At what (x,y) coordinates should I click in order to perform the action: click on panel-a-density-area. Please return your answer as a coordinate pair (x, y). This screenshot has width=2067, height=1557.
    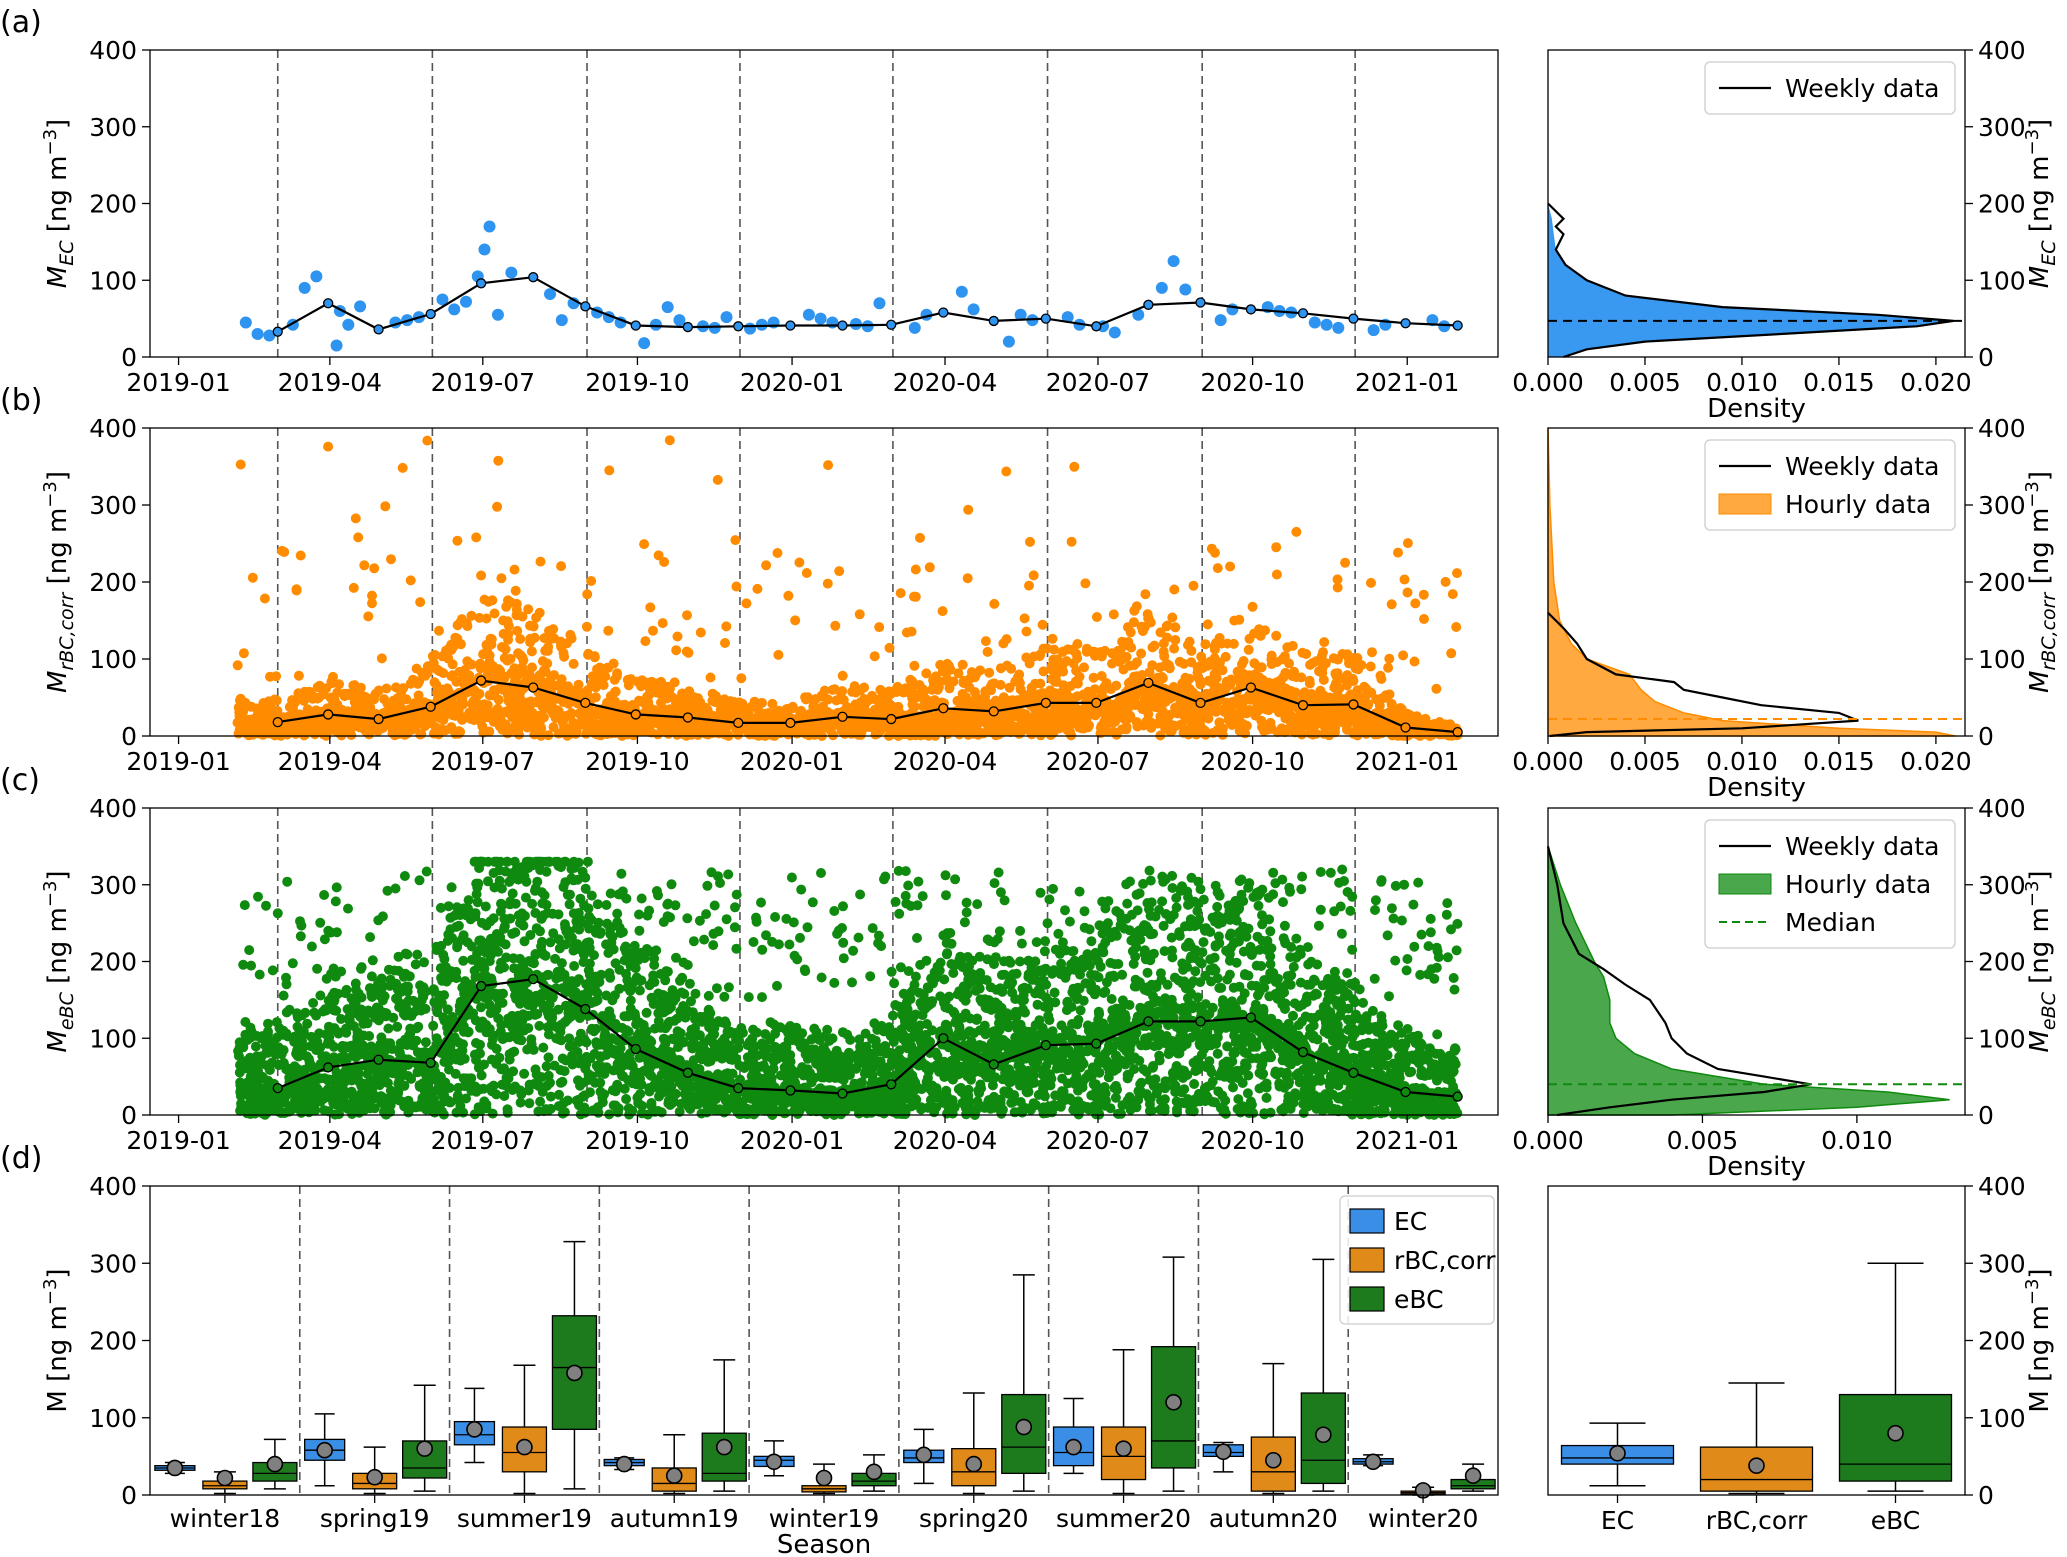
    Looking at the image, I should click on (1751, 280).